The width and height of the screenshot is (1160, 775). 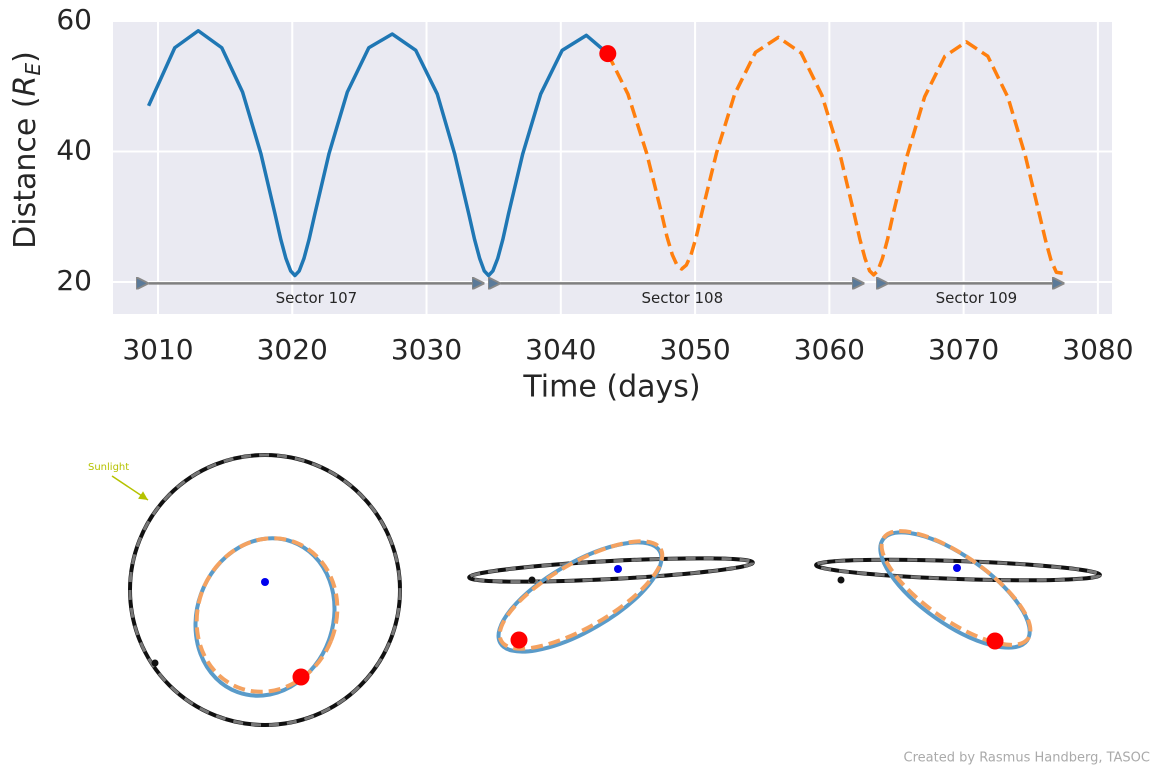 What do you see at coordinates (977, 298) in the screenshot?
I see `sector-label: Sector 109` at bounding box center [977, 298].